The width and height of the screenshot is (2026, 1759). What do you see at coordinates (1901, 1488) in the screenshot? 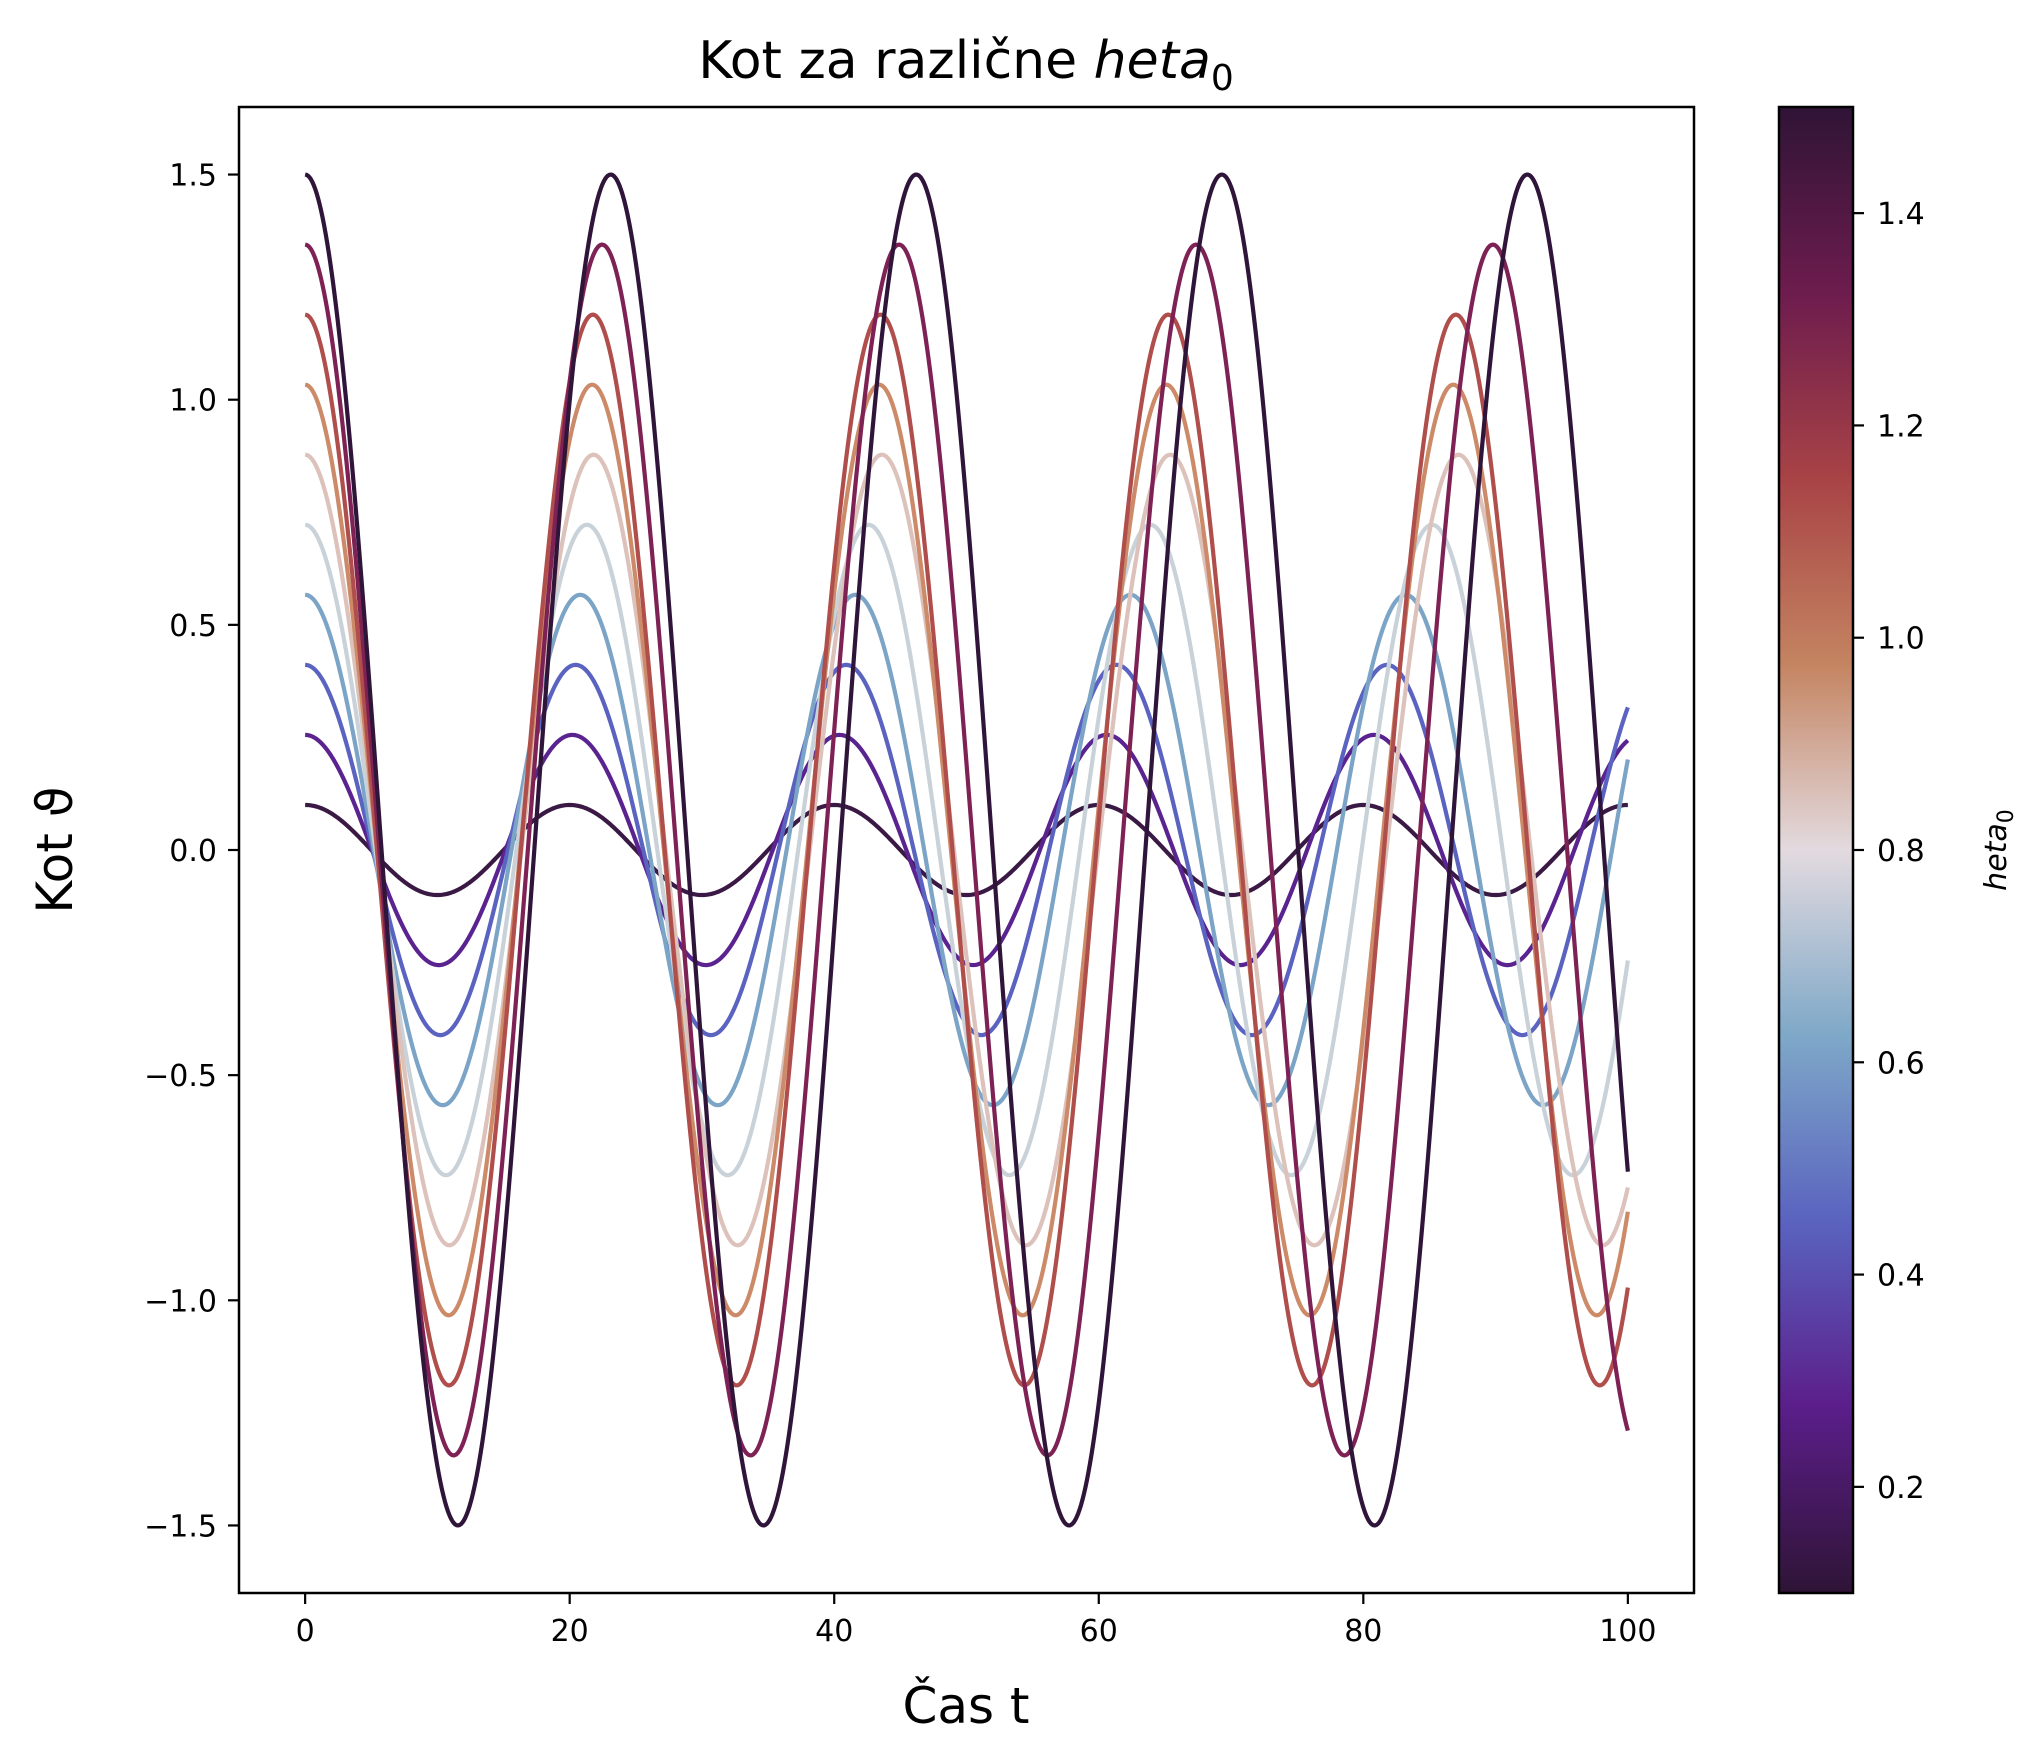
I see `colorbar-tick-label: 0.2` at bounding box center [1901, 1488].